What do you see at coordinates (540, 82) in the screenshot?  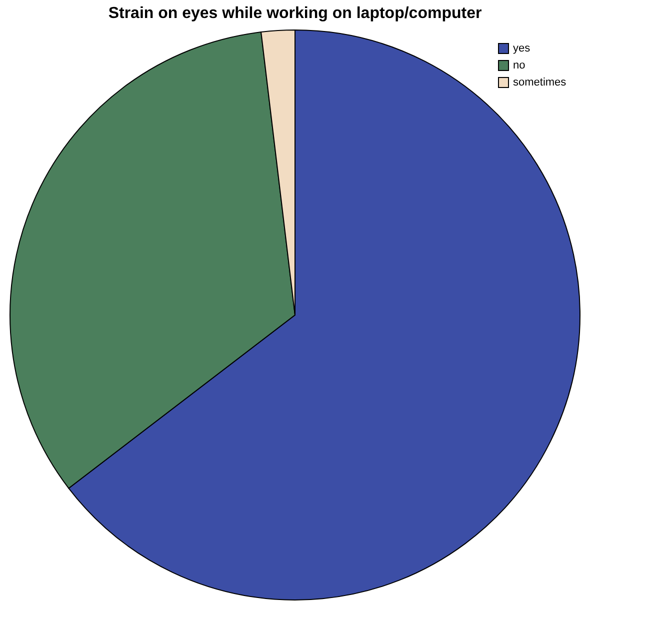 I see `legend-label: sometimes` at bounding box center [540, 82].